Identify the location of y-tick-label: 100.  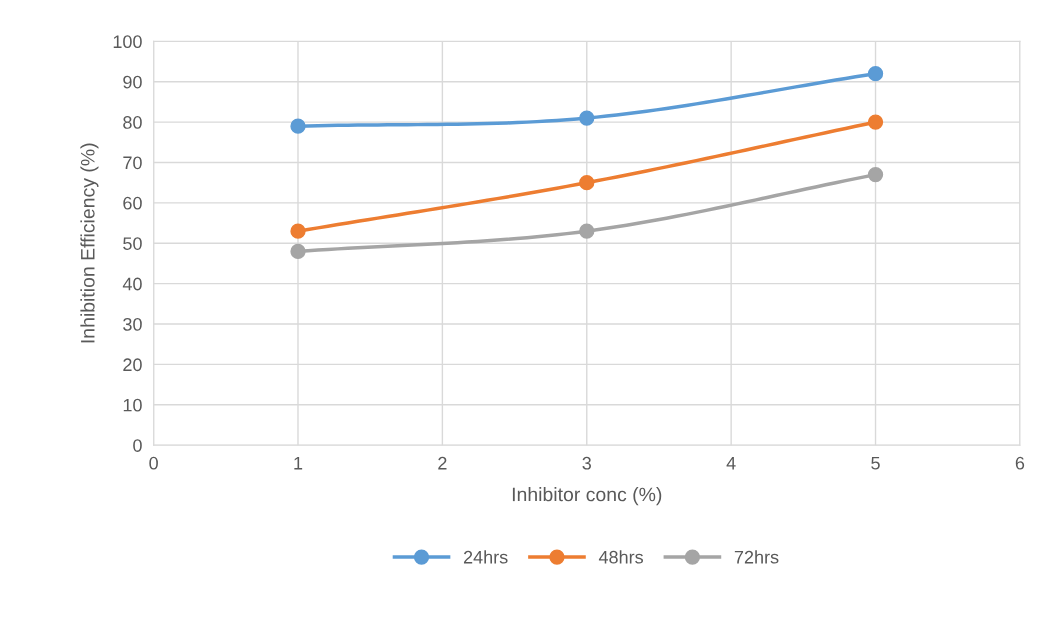
(127, 42).